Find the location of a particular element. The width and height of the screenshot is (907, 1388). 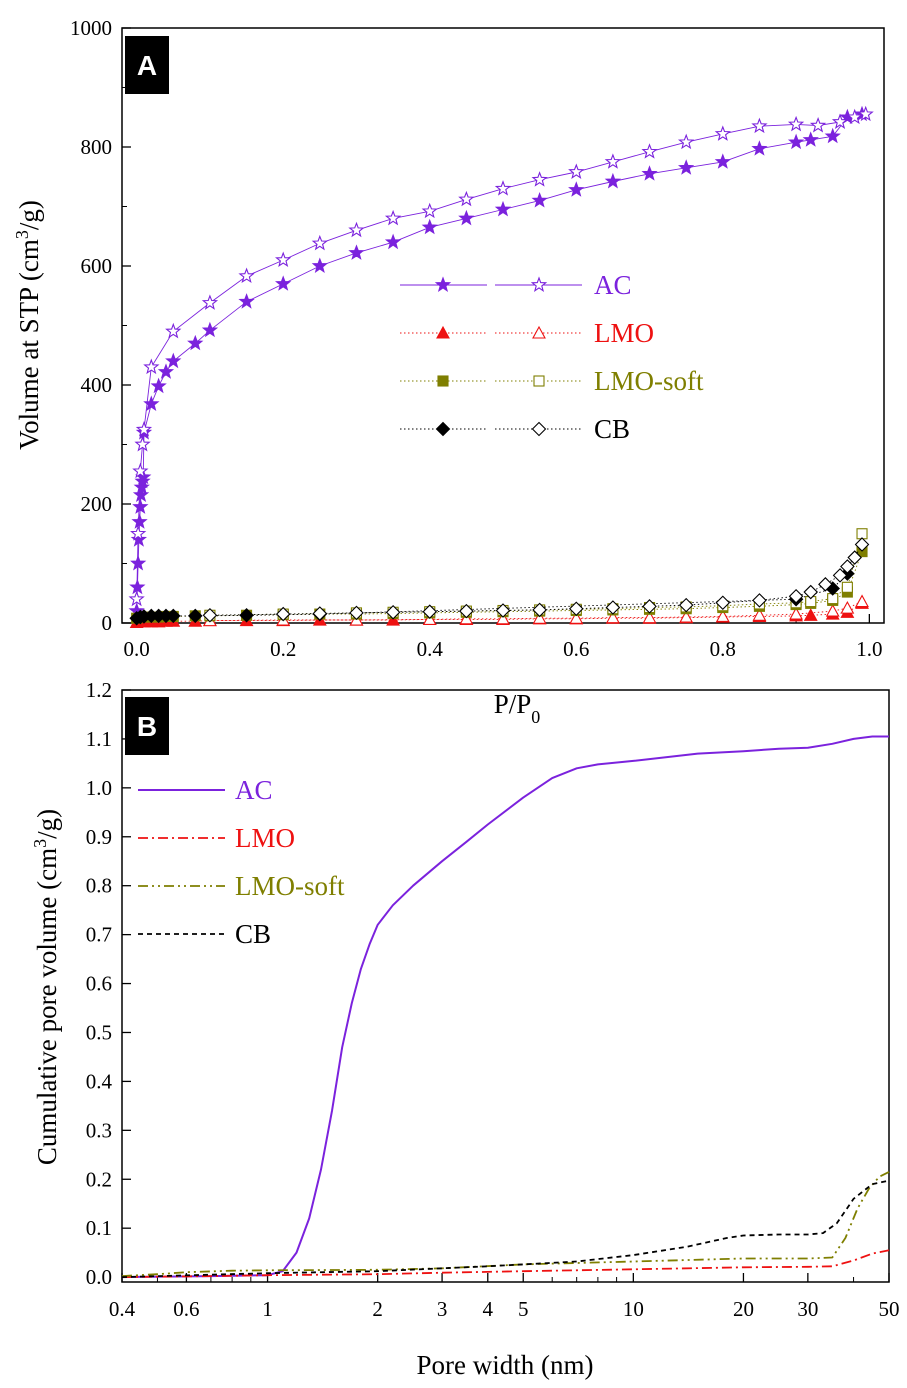

b-legend-label: CB is located at coordinates (253, 934).